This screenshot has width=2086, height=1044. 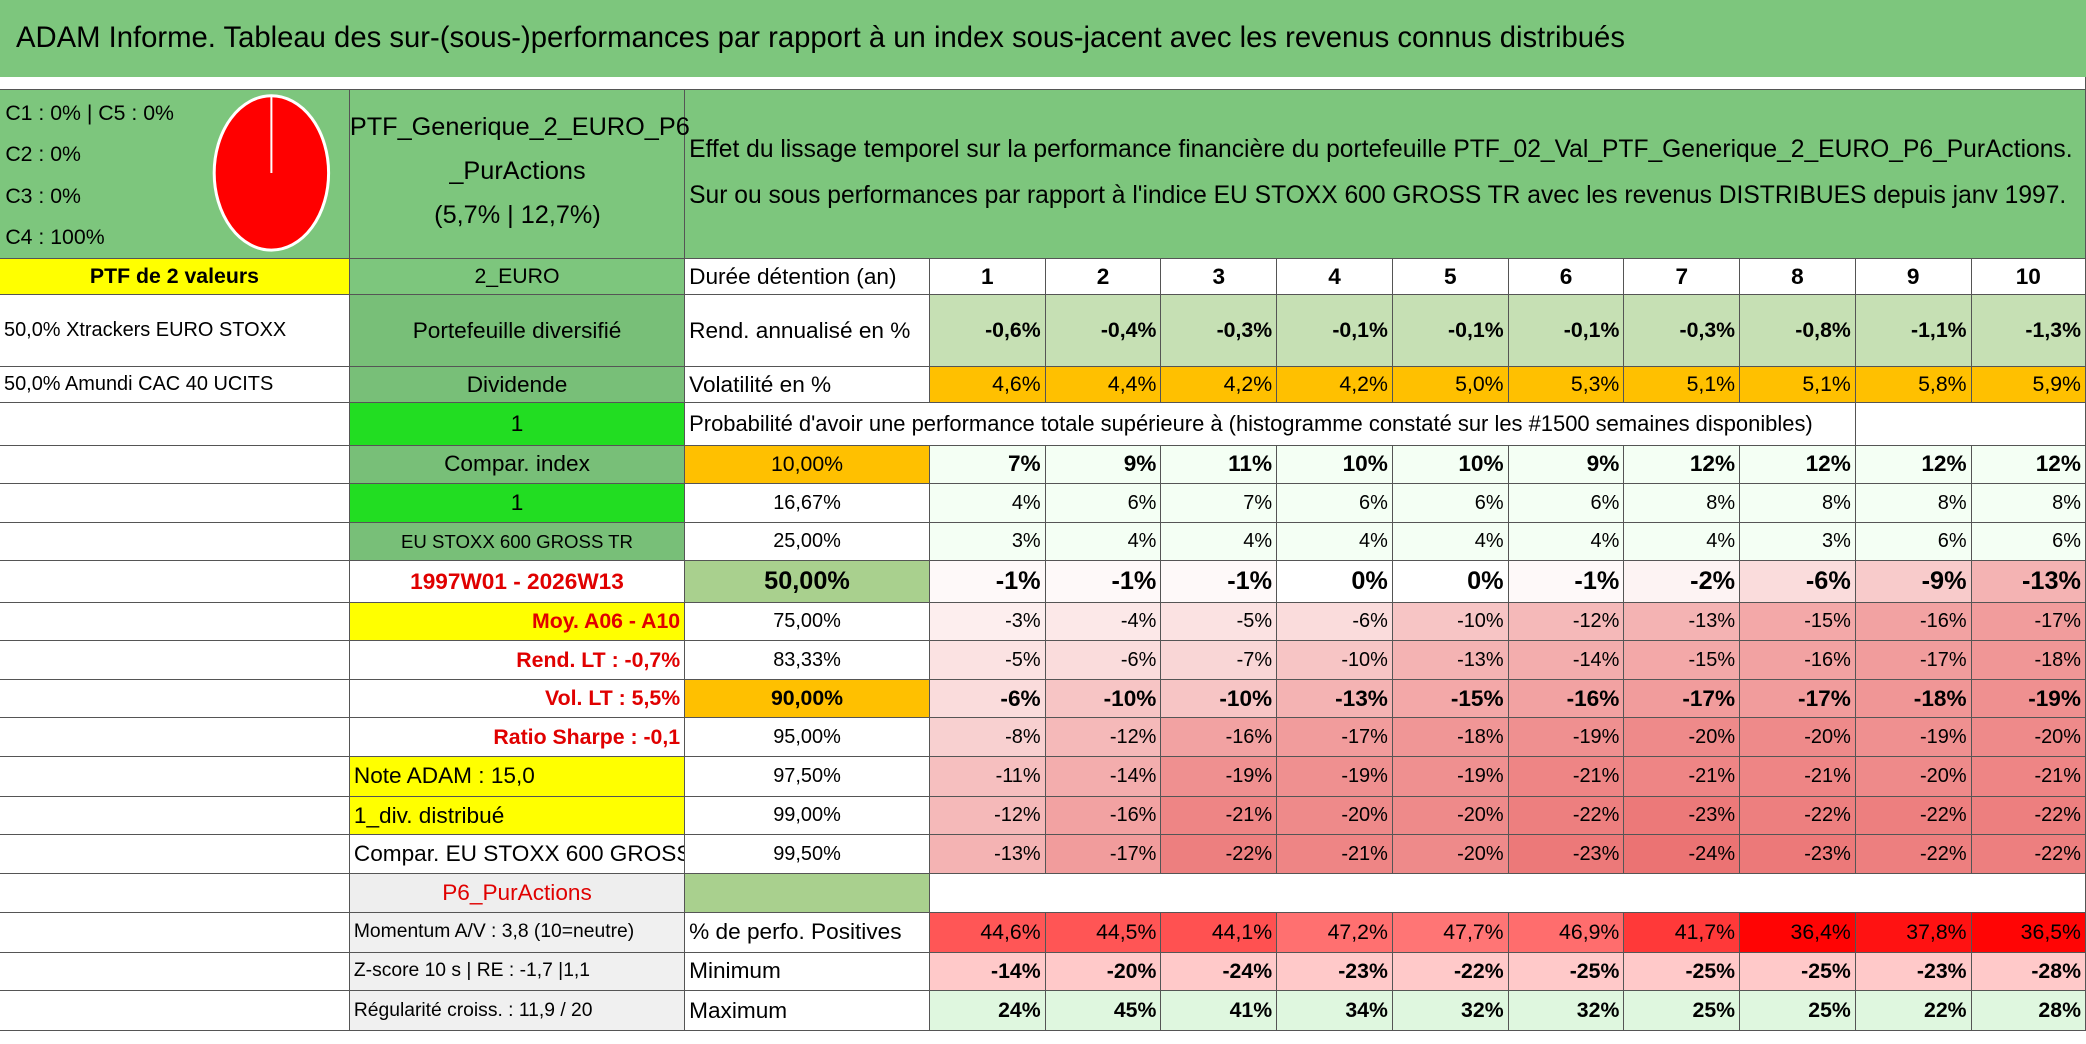 I want to click on row-label-a: 50,0% Xtrackers EURO STOXX, so click(x=175, y=331).